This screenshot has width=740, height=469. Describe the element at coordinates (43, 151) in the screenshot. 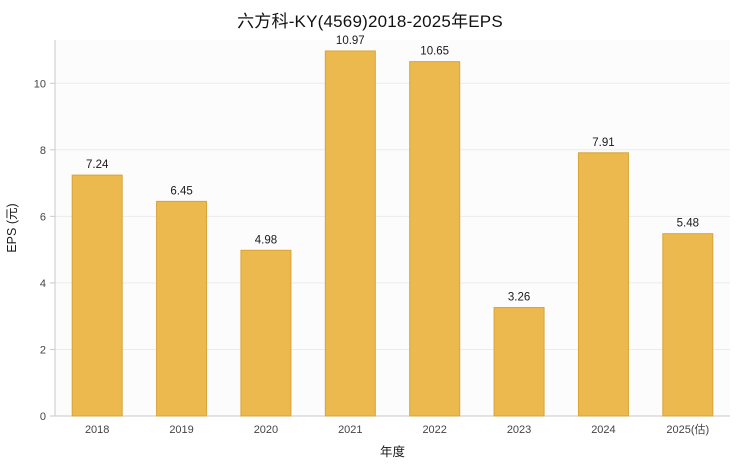

I see `y-tick-label: 8` at that location.